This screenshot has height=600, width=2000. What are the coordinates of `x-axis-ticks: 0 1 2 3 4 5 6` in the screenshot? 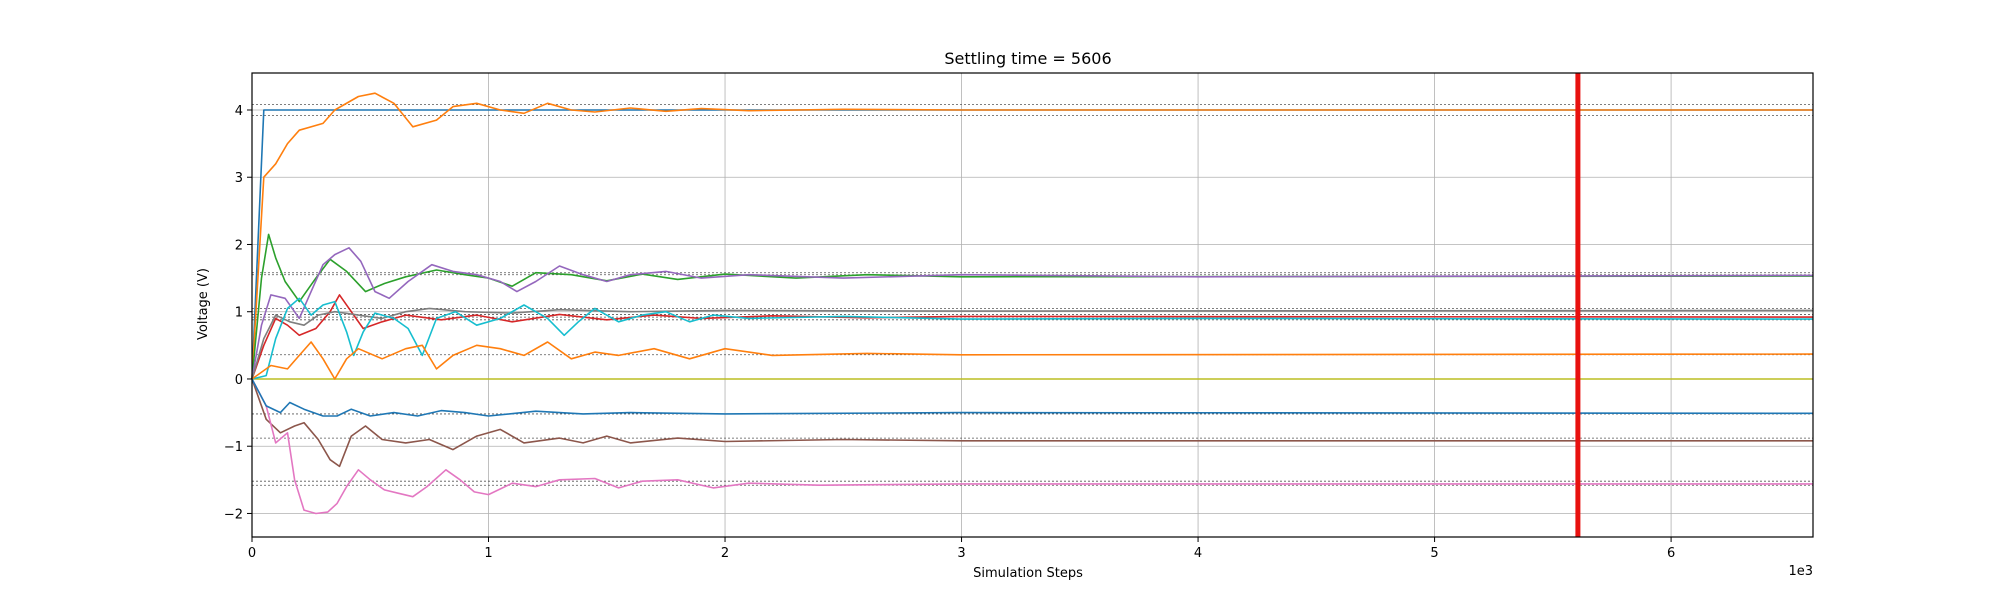 It's located at (961, 549).